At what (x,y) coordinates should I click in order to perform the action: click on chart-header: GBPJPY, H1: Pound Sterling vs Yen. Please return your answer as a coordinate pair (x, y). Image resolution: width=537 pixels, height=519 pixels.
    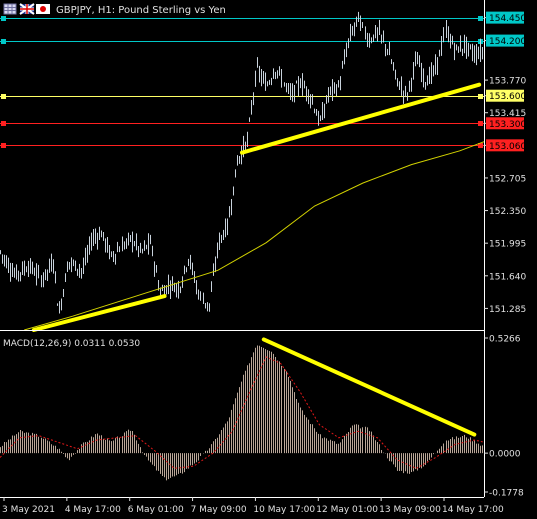
    Looking at the image, I should click on (114, 9).